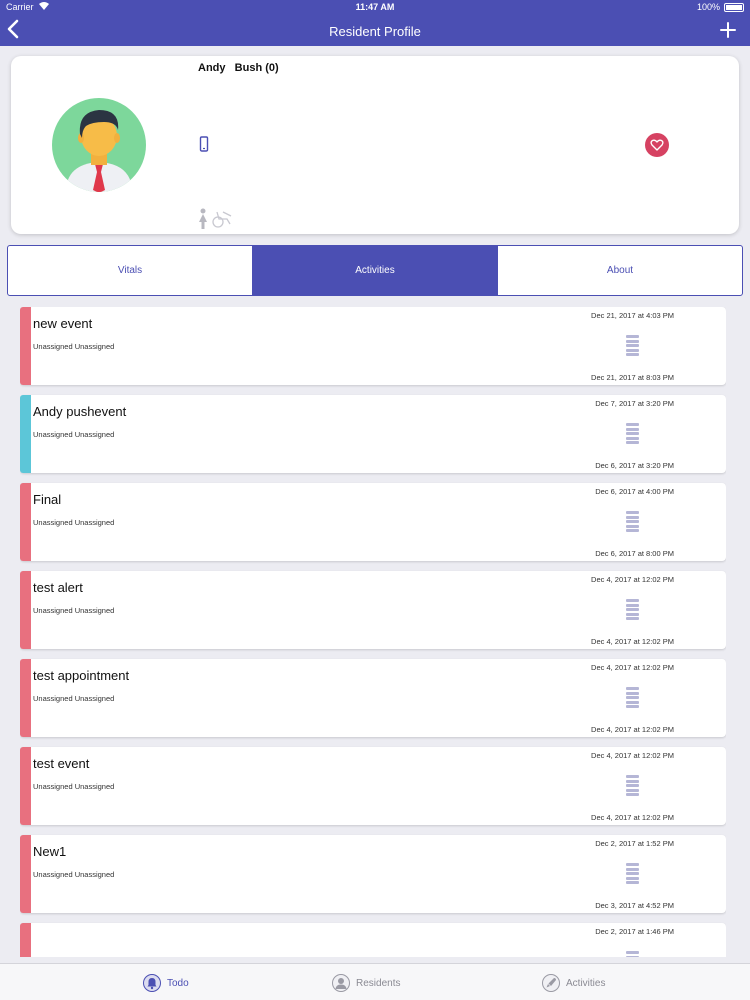 Image resolution: width=750 pixels, height=1000 pixels. What do you see at coordinates (152, 983) in the screenshot?
I see `bell-icon` at bounding box center [152, 983].